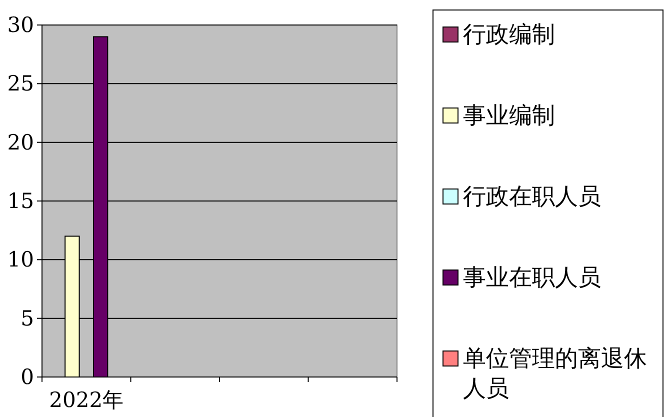  Describe the element at coordinates (20, 260) in the screenshot. I see `y-tick-label: 10` at that location.